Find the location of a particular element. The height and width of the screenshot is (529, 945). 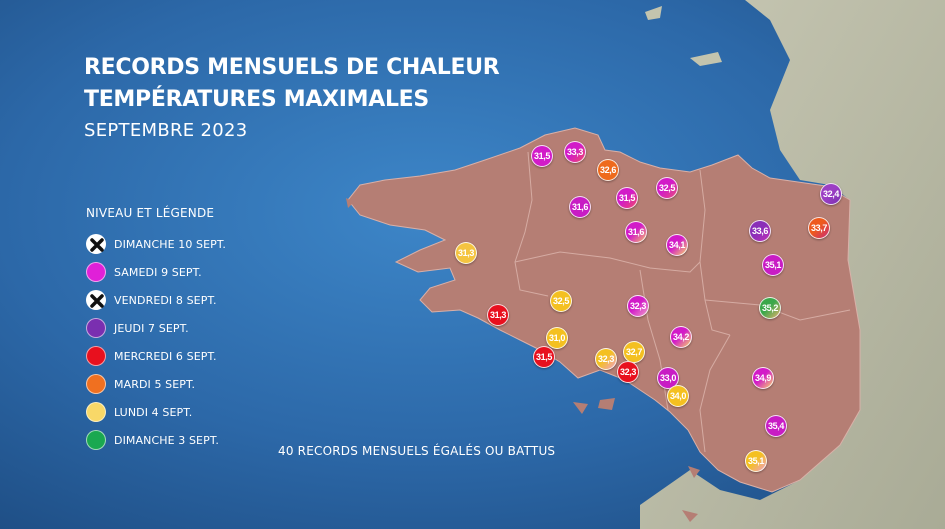

legend-item: SAMEDI 9 SEPT. is located at coordinates (144, 272).